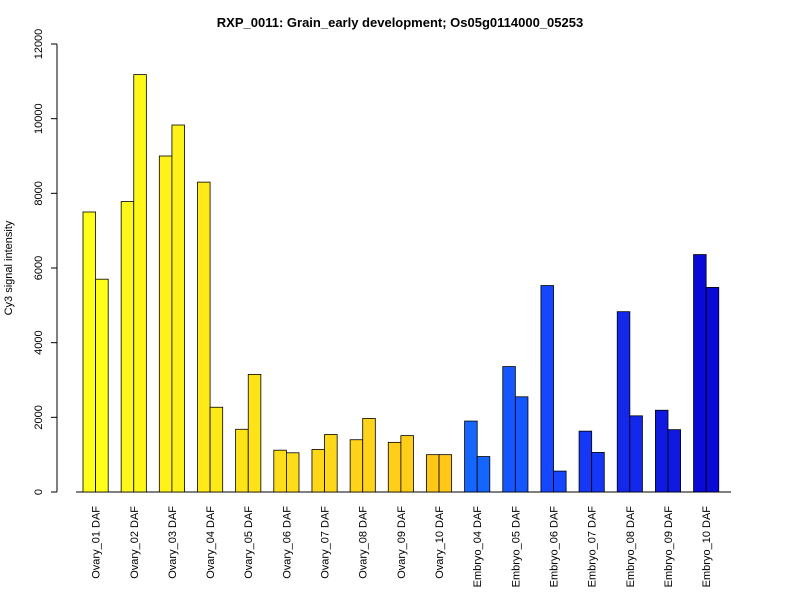  Describe the element at coordinates (39, 193) in the screenshot. I see `y-tick-label: 8000` at that location.